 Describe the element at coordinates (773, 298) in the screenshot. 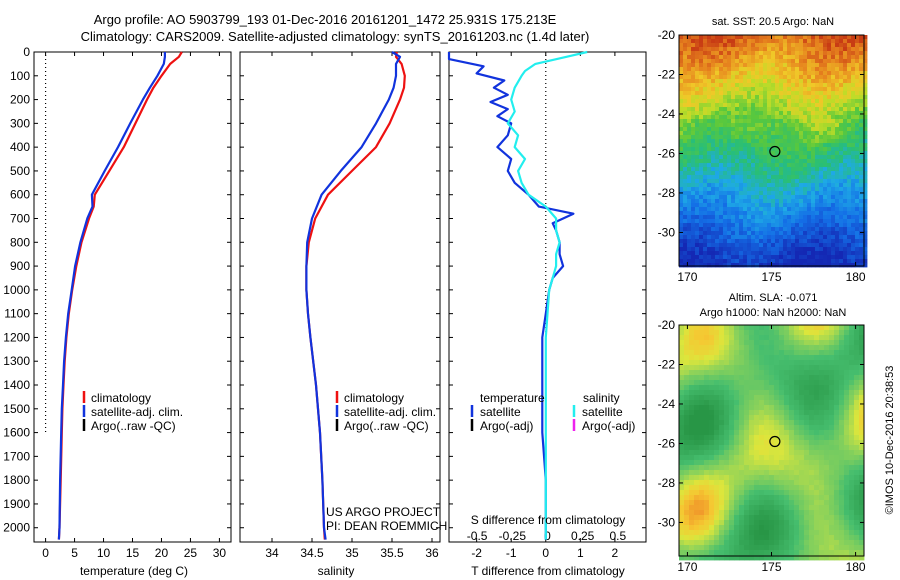

I see `sla-map-title-line1: Altim. SLA: -0.071` at that location.